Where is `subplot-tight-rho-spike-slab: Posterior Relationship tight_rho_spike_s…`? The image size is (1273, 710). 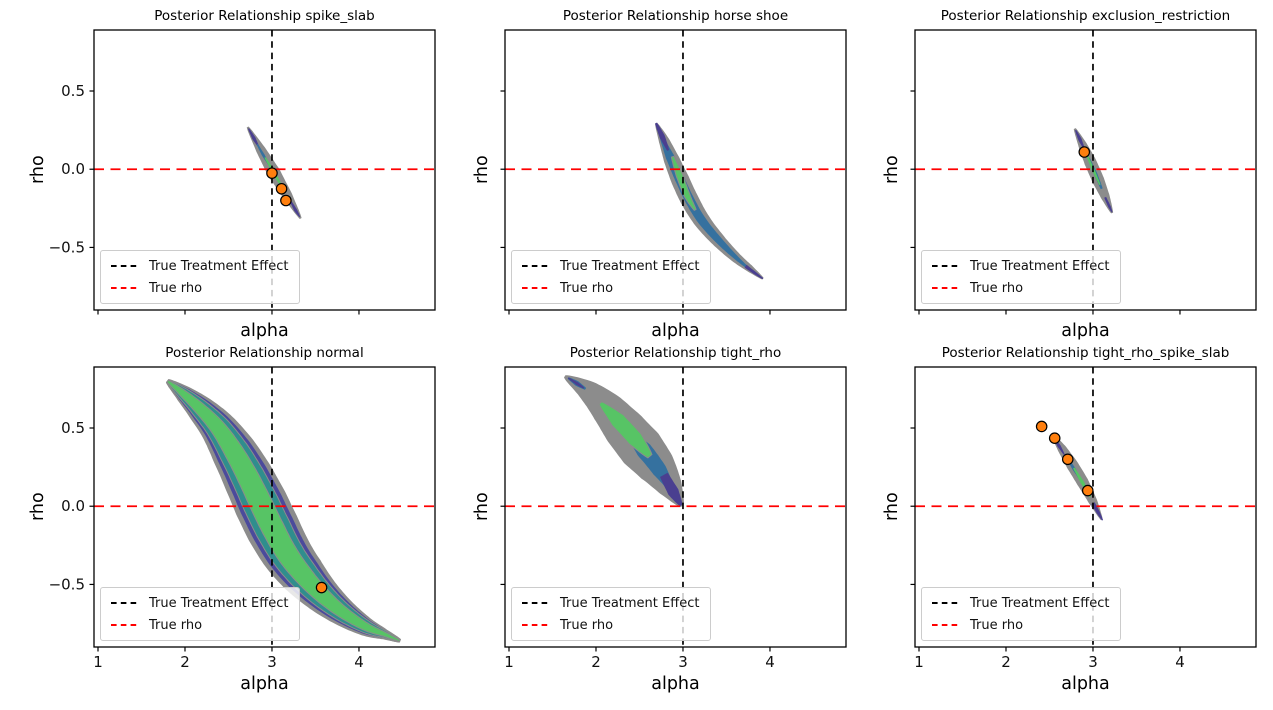 subplot-tight-rho-spike-slab: Posterior Relationship tight_rho_spike_s… is located at coordinates (1069, 519).